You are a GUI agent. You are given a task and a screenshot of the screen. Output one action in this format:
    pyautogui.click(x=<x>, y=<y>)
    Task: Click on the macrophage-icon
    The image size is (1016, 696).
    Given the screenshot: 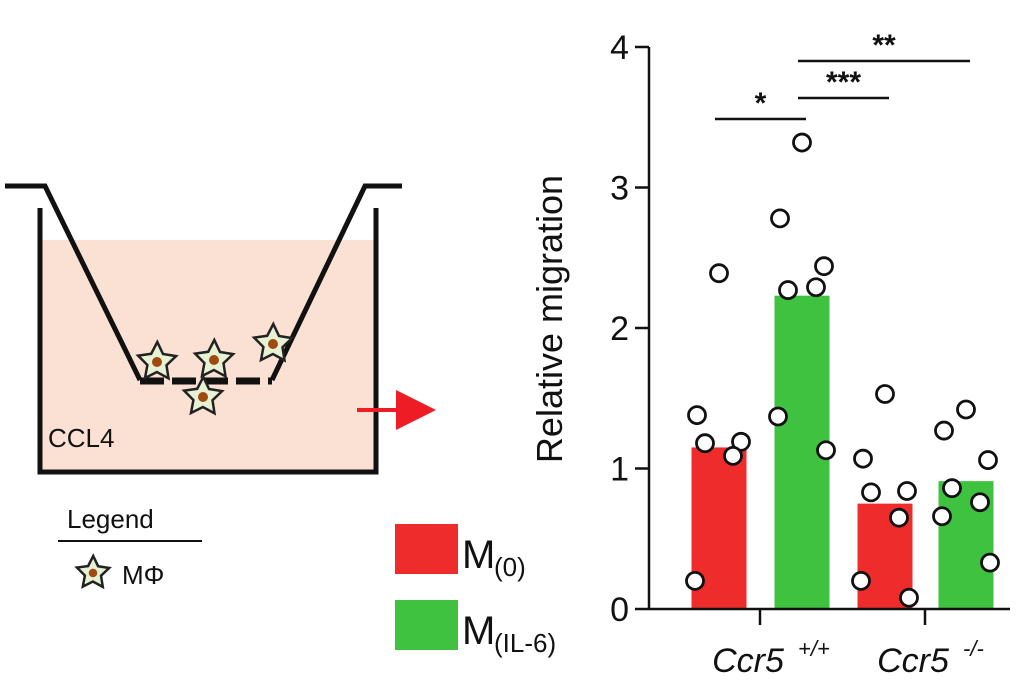 What is the action you would take?
    pyautogui.click(x=93, y=571)
    